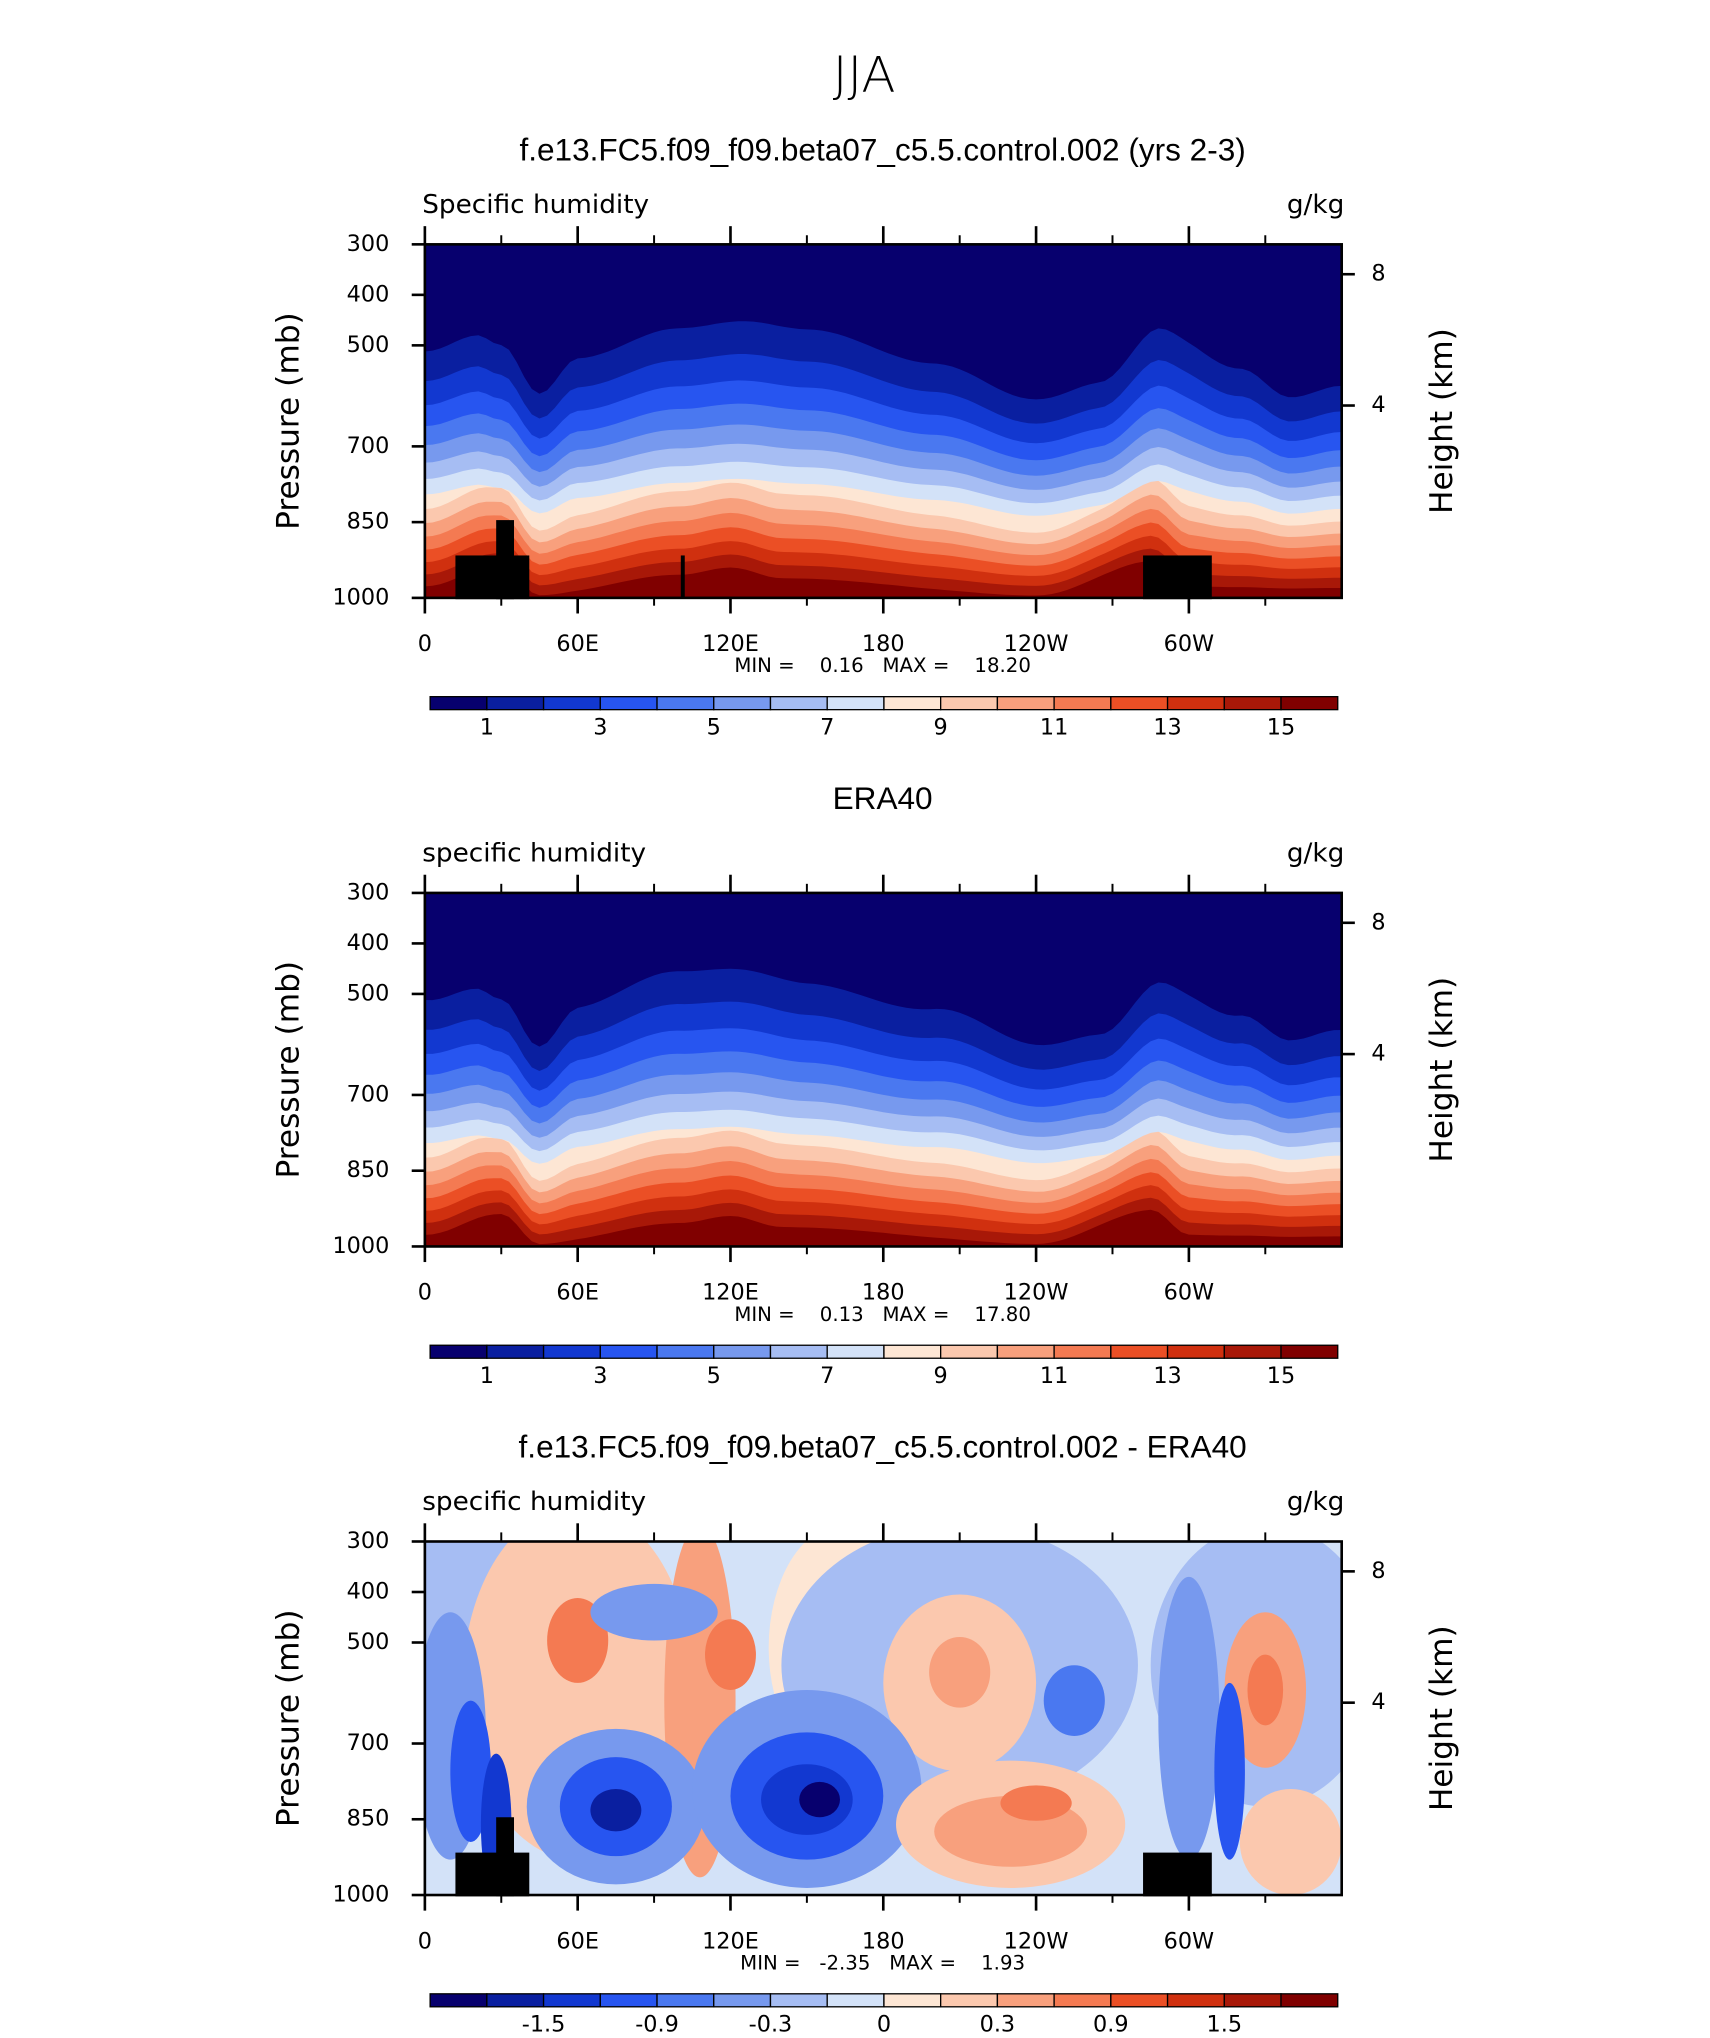  What do you see at coordinates (1036, 1941) in the screenshot?
I see `x-tick-label: 120W` at bounding box center [1036, 1941].